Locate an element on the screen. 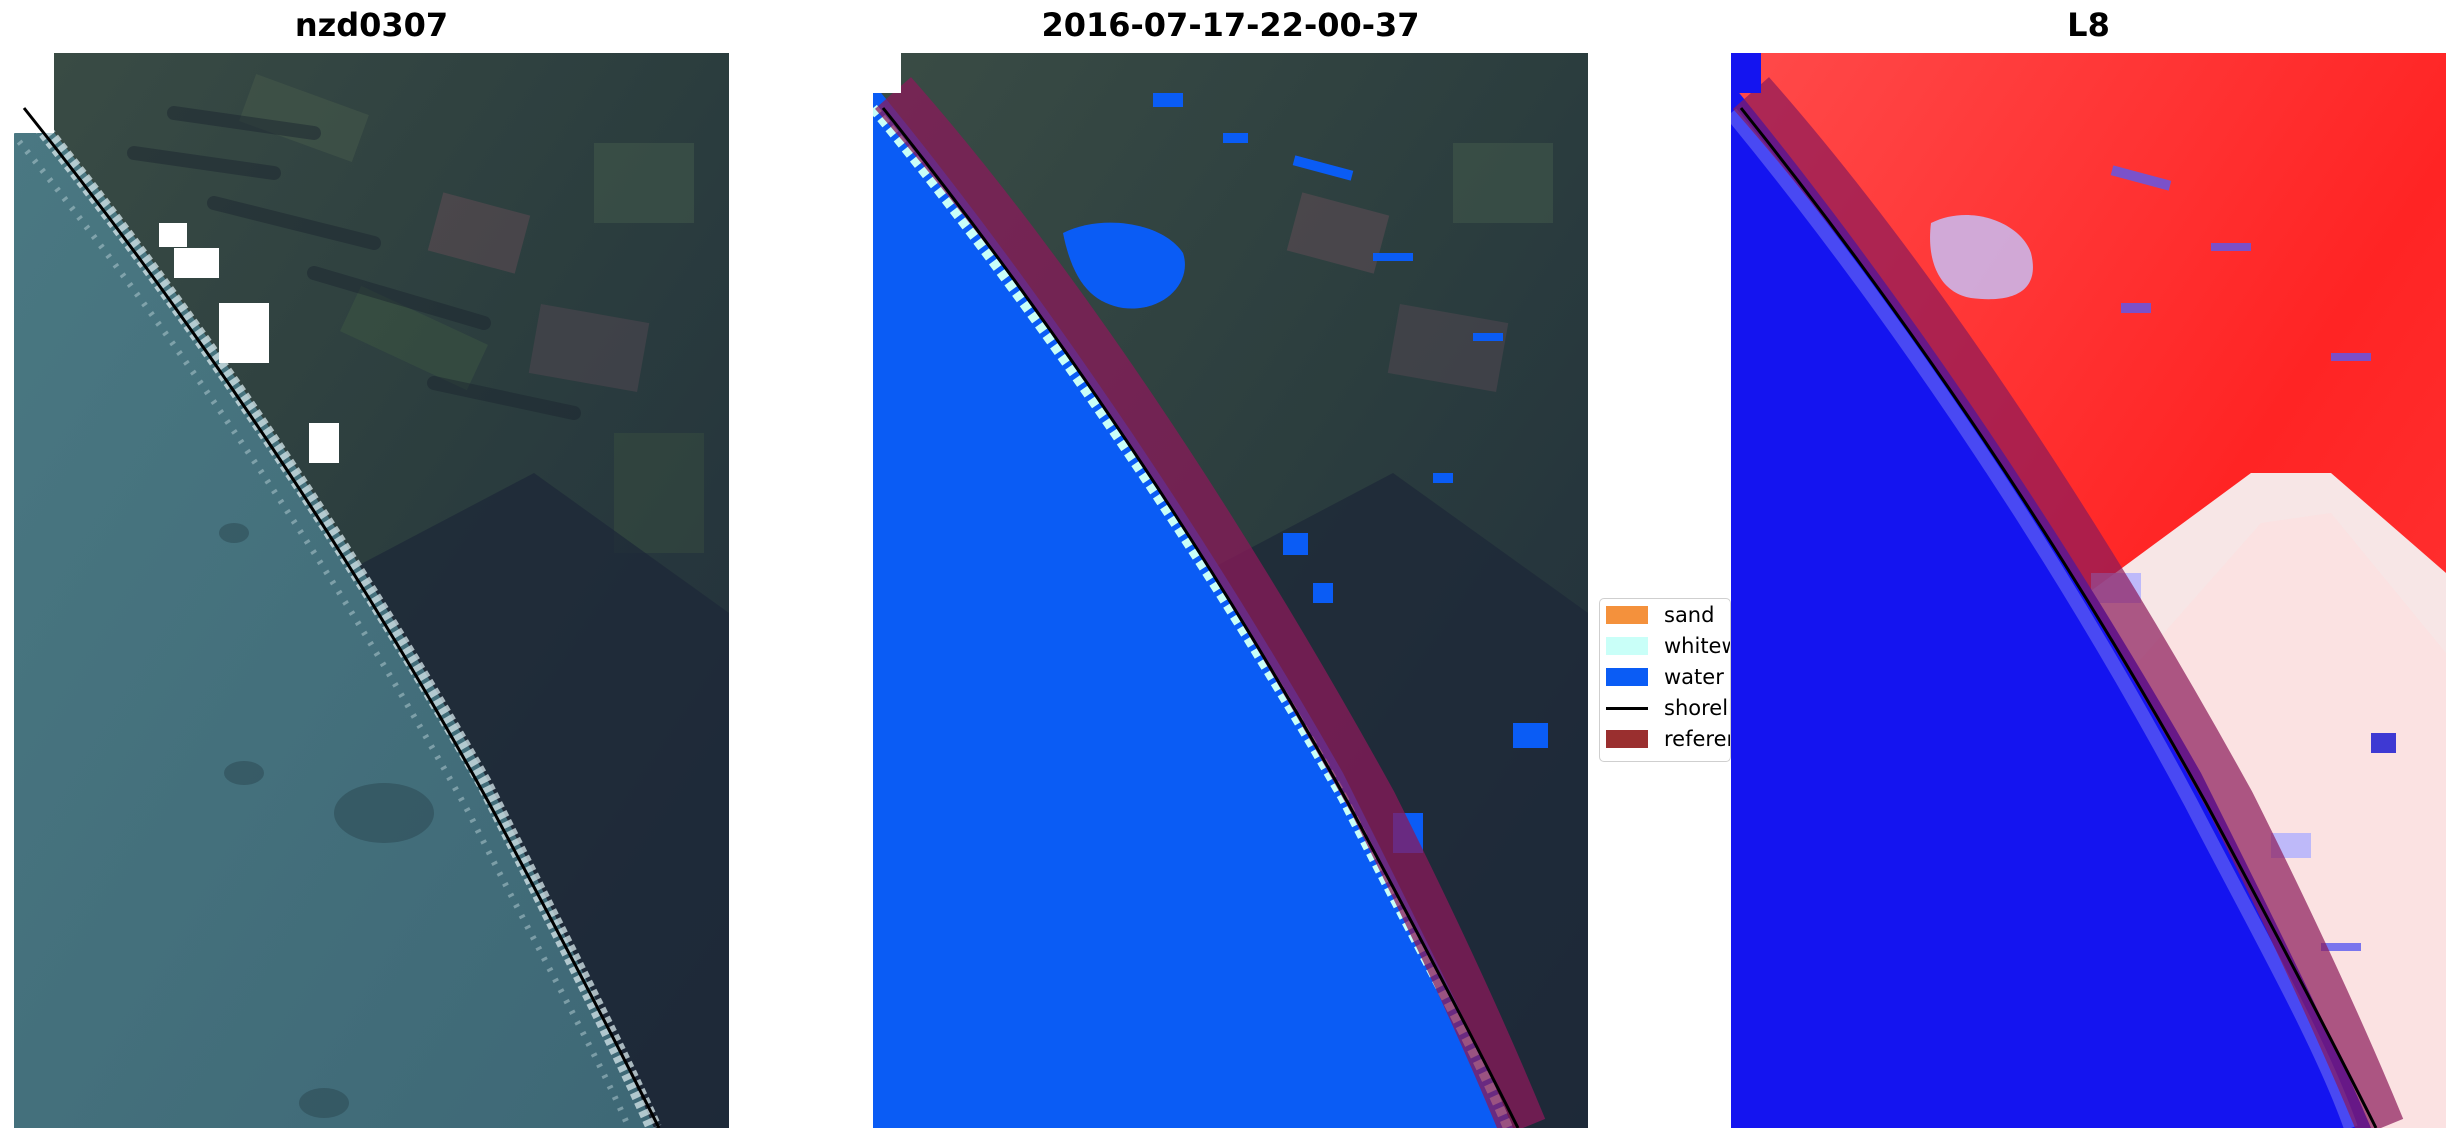 The image size is (2460, 1142). legend-item-water: water is located at coordinates (1665, 677).